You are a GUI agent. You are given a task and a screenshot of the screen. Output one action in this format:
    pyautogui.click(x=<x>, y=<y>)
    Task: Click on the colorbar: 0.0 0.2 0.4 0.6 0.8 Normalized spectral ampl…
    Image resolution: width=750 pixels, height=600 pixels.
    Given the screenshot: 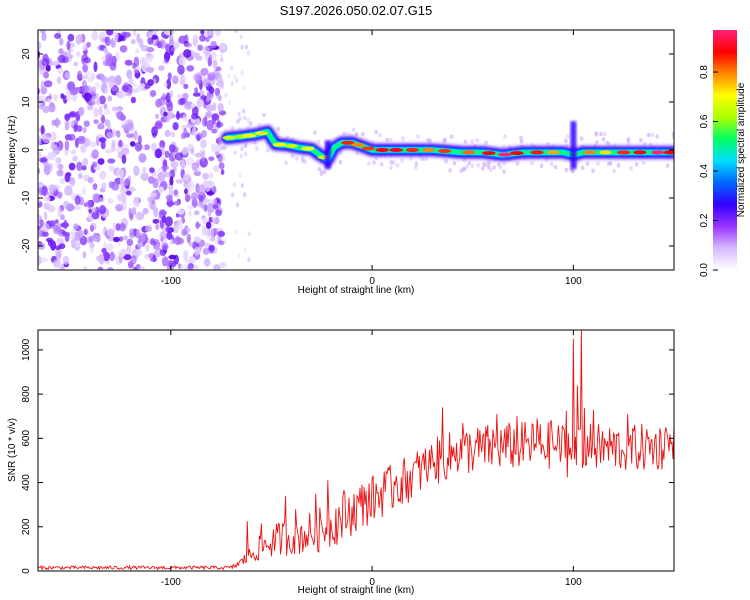 What is the action you would take?
    pyautogui.click(x=723, y=153)
    